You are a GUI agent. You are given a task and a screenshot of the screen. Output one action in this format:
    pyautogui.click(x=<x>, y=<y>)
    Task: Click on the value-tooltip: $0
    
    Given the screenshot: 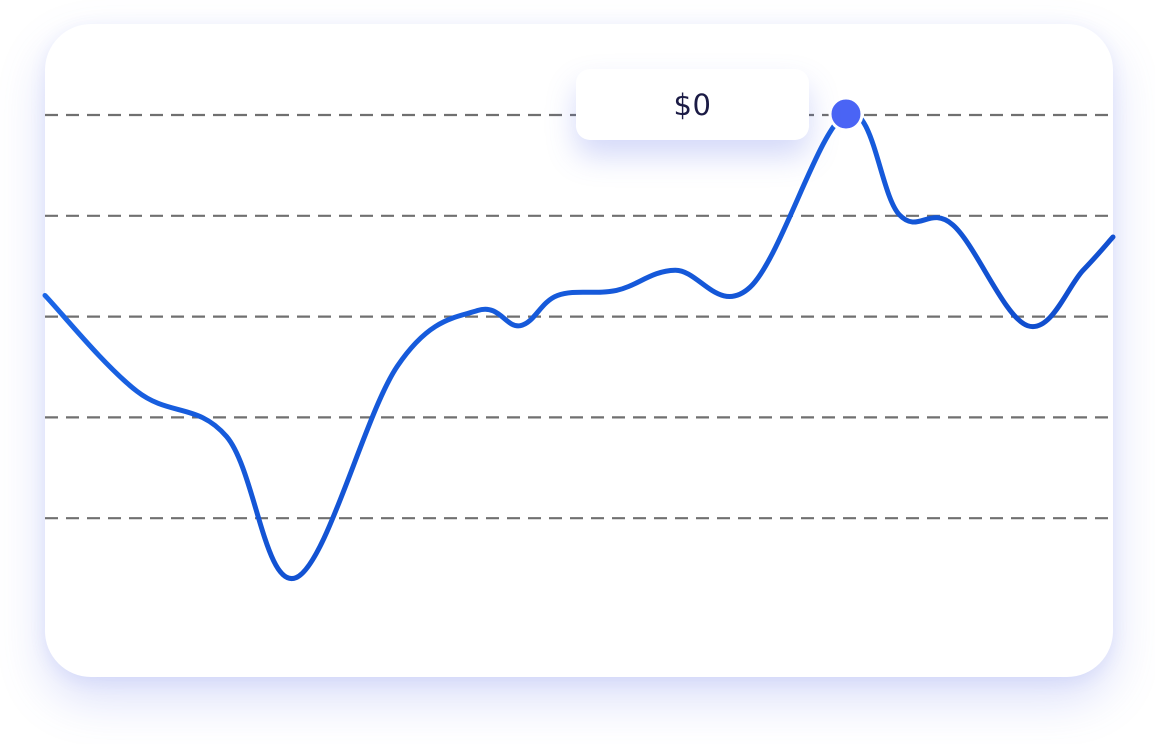 What is the action you would take?
    pyautogui.click(x=692, y=104)
    